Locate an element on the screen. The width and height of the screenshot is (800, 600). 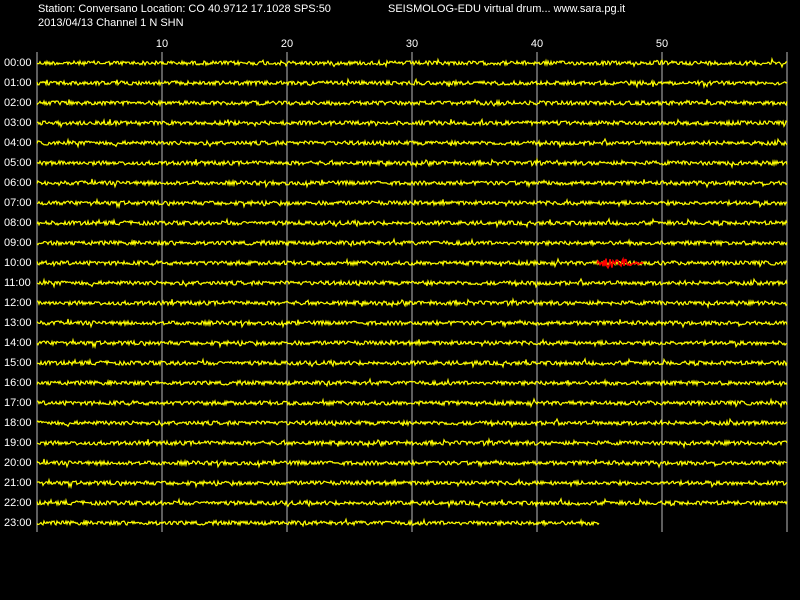
row-label: 14:00 is located at coordinates (18, 343).